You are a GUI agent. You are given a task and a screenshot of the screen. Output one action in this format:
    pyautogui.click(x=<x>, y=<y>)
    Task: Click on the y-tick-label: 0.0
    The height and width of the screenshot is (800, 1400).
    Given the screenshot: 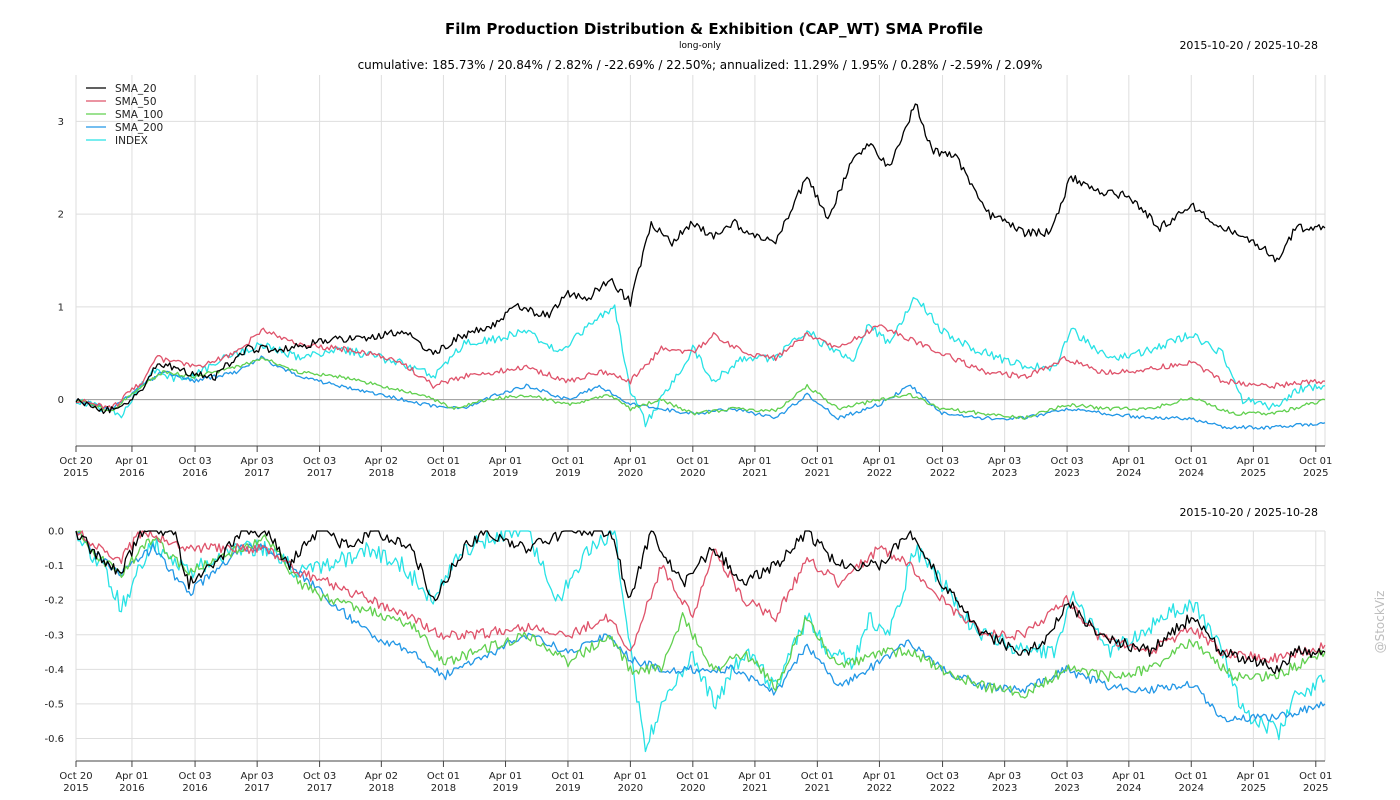 What is the action you would take?
    pyautogui.click(x=56, y=532)
    